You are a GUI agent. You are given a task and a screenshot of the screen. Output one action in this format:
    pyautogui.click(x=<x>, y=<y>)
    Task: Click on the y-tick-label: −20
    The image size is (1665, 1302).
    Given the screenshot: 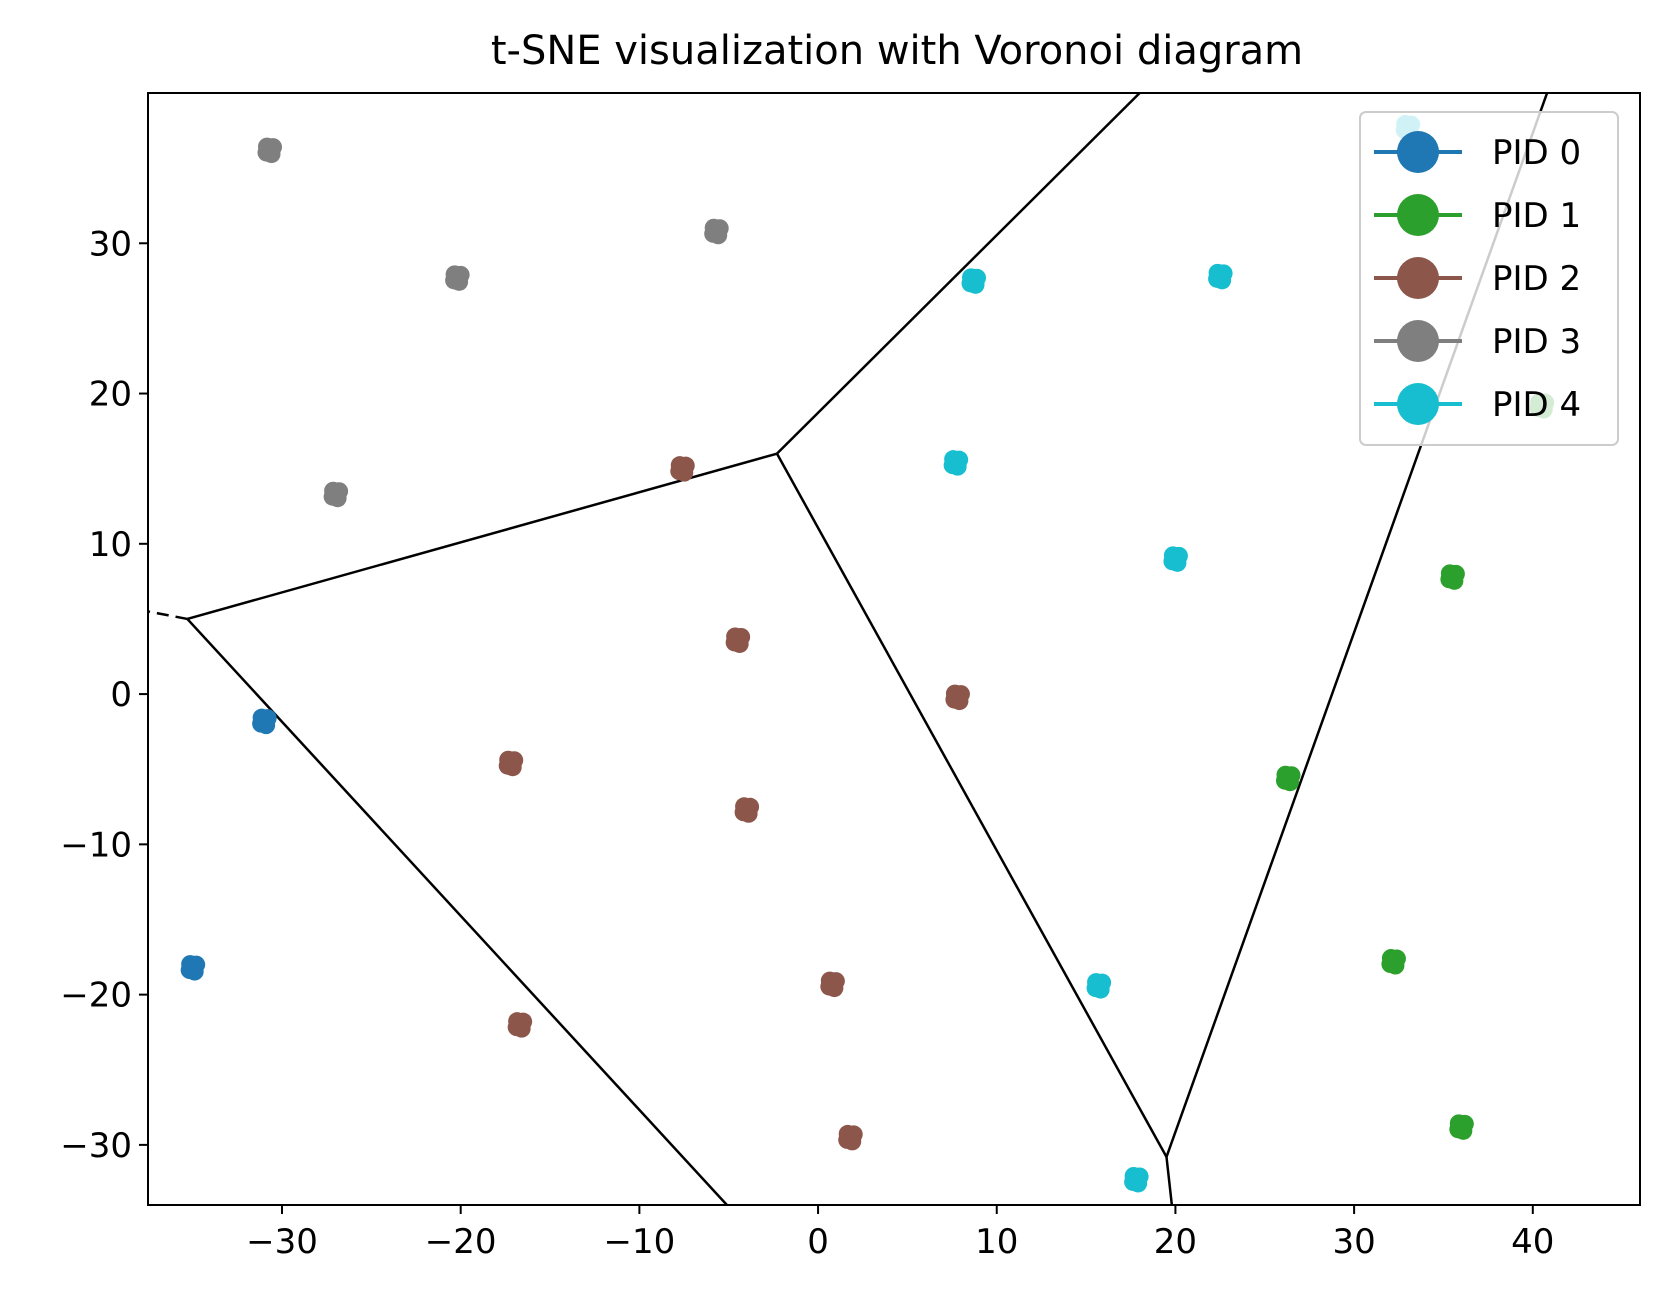 What is the action you would take?
    pyautogui.click(x=96, y=996)
    